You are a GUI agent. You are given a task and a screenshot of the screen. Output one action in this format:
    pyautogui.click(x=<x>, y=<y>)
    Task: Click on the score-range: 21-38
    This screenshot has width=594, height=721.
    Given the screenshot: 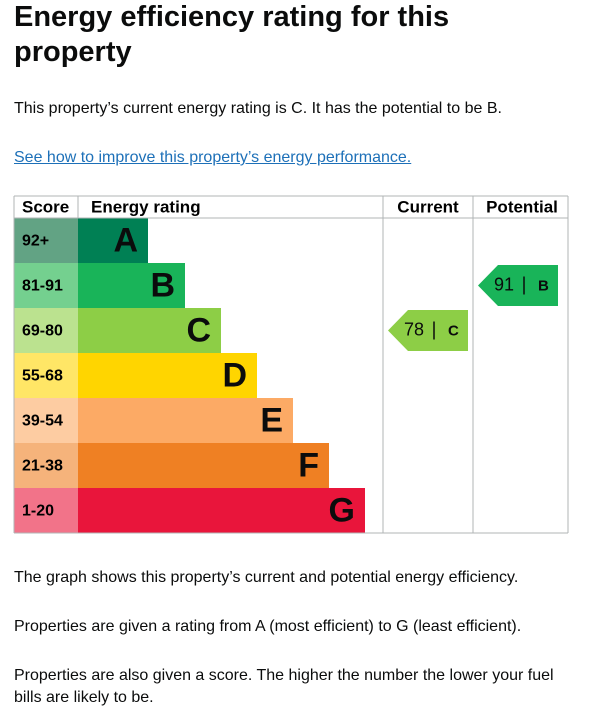 What is the action you would take?
    pyautogui.click(x=42, y=466)
    